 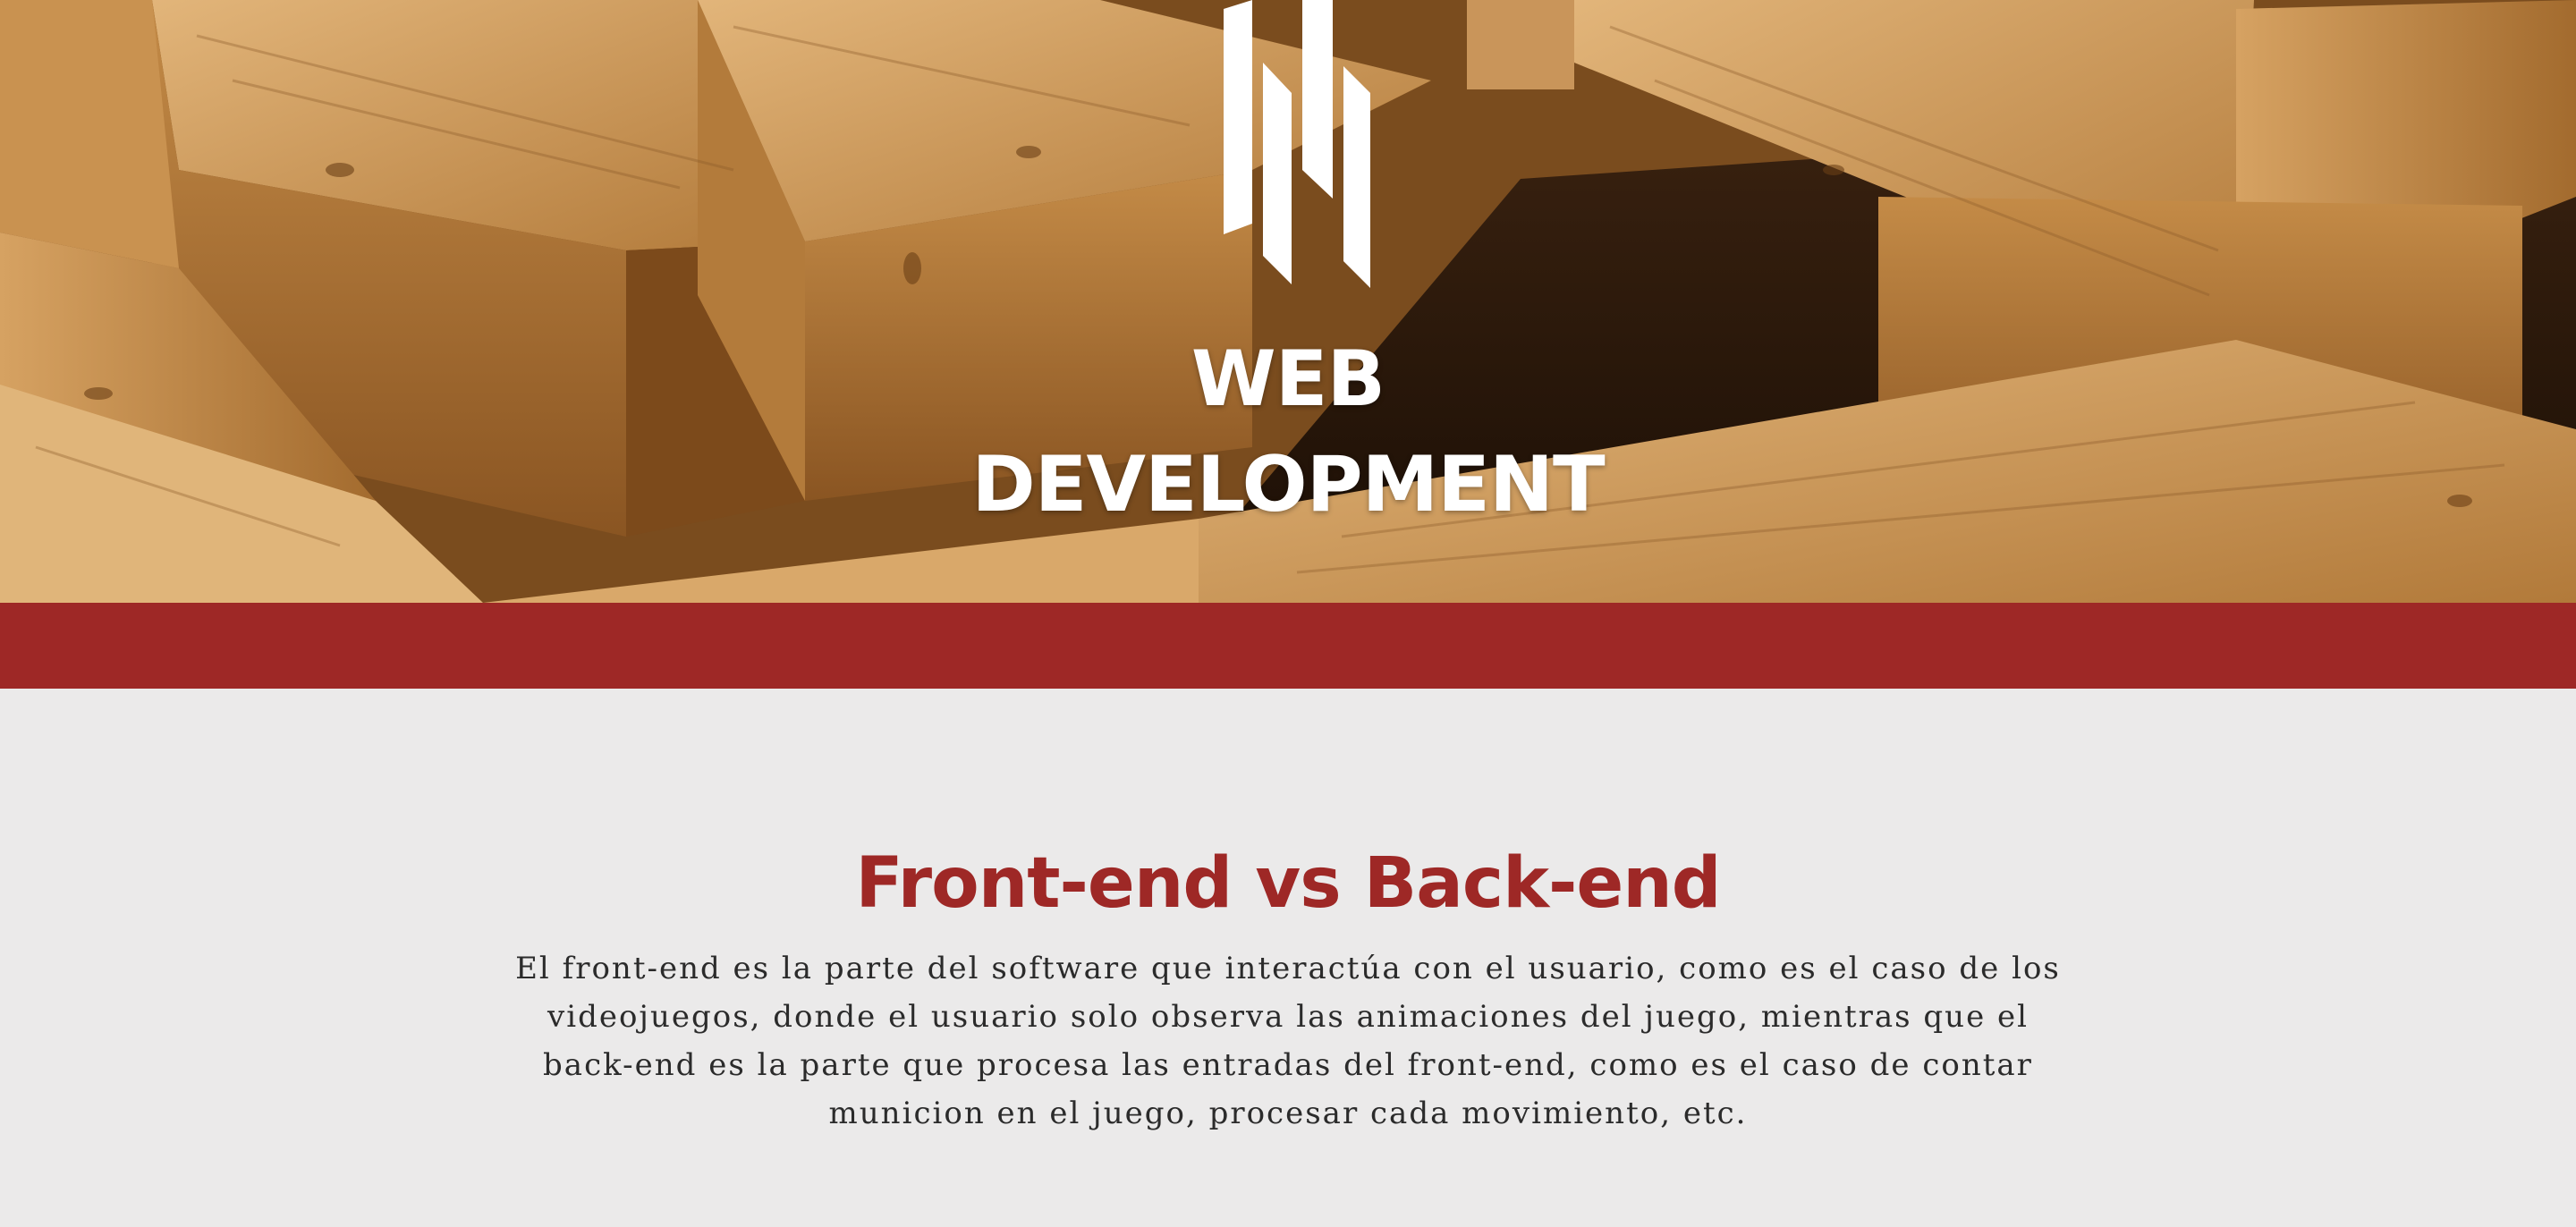 I want to click on hero-title-line2: DEVELOPMENT, so click(x=1288, y=484).